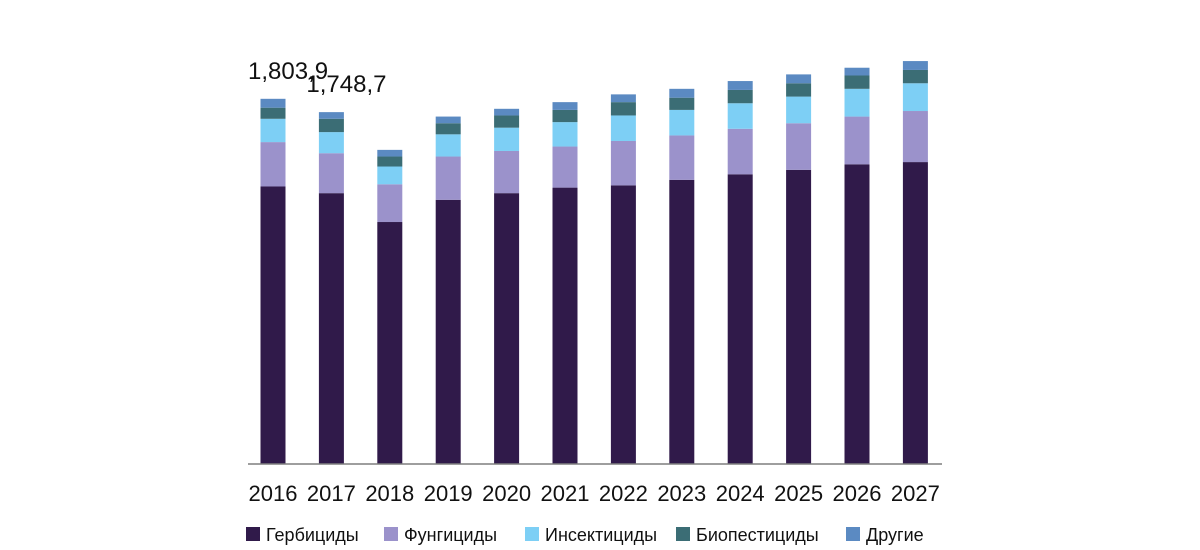  Describe the element at coordinates (682, 122) in the screenshot. I see `bar-segment-2023-s2` at that location.